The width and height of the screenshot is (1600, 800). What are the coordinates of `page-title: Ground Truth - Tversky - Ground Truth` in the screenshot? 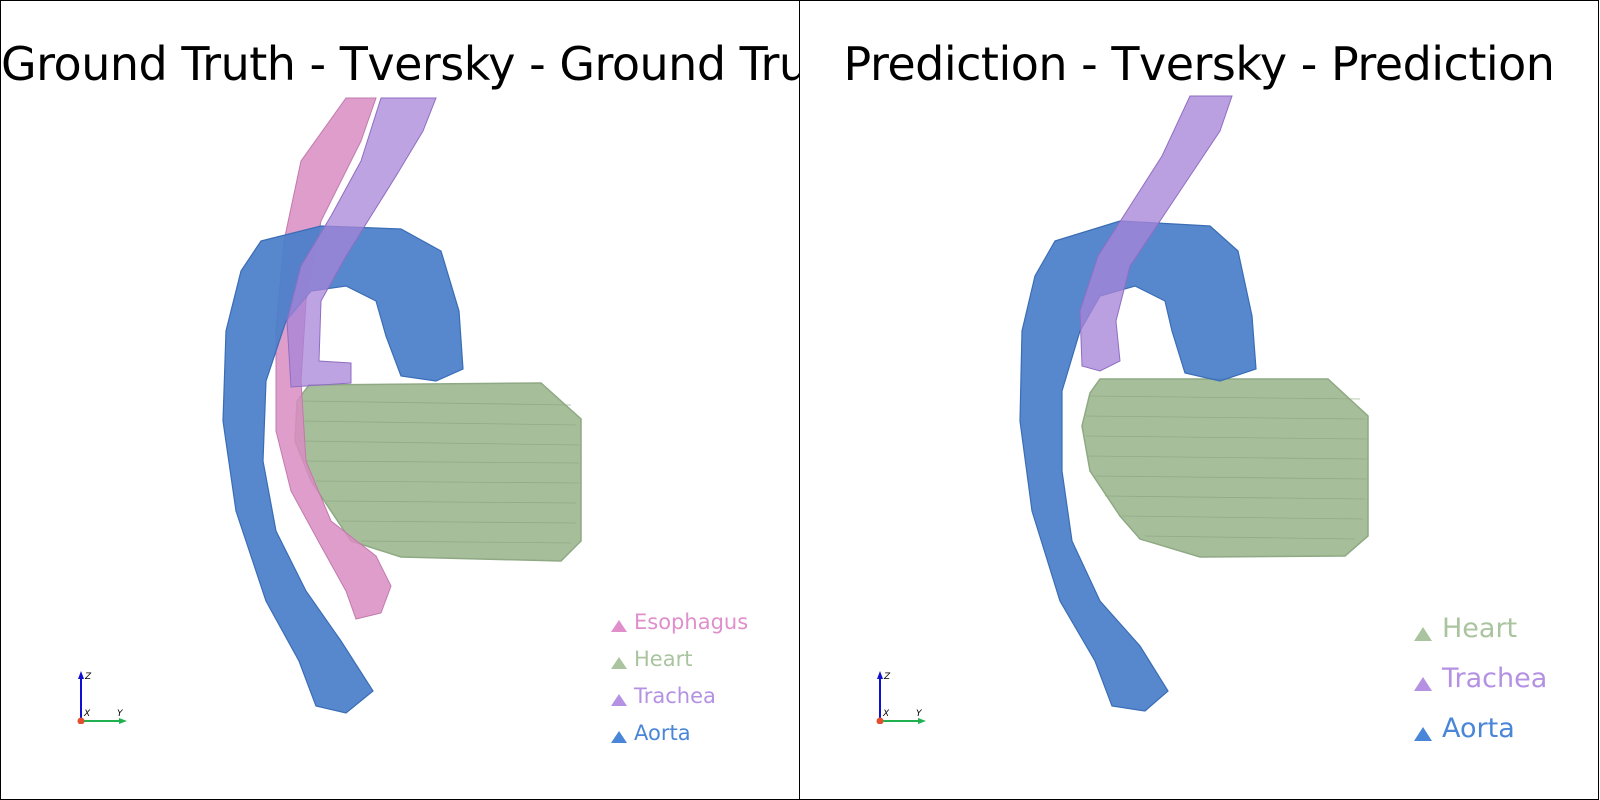 It's located at (400, 64).